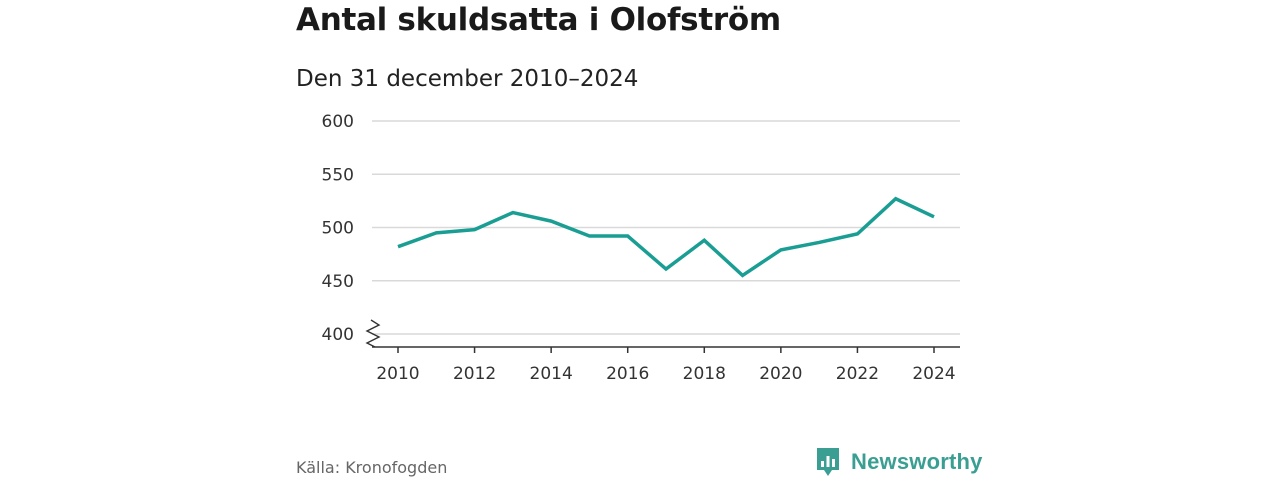 This screenshot has width=1280, height=480. I want to click on series-line, so click(666, 237).